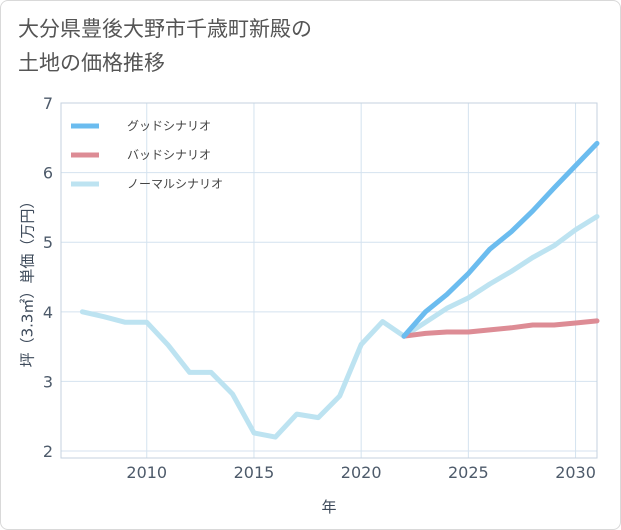 The image size is (621, 530). What do you see at coordinates (146, 472) in the screenshot?
I see `x-tick-label-2010: 2010` at bounding box center [146, 472].